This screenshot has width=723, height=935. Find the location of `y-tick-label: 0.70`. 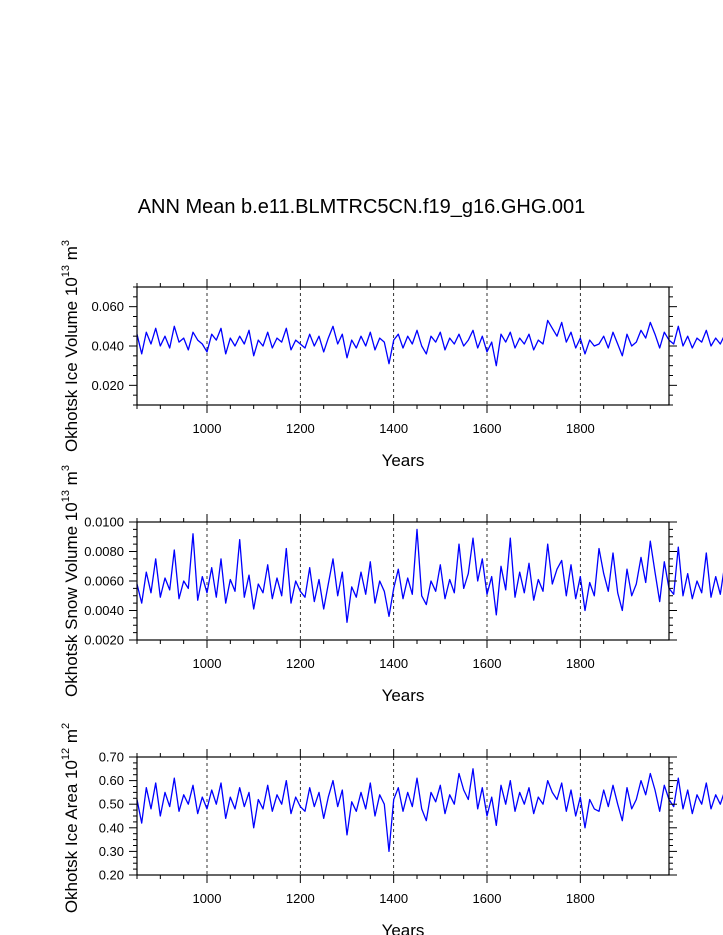

y-tick-label: 0.70 is located at coordinates (111, 757).